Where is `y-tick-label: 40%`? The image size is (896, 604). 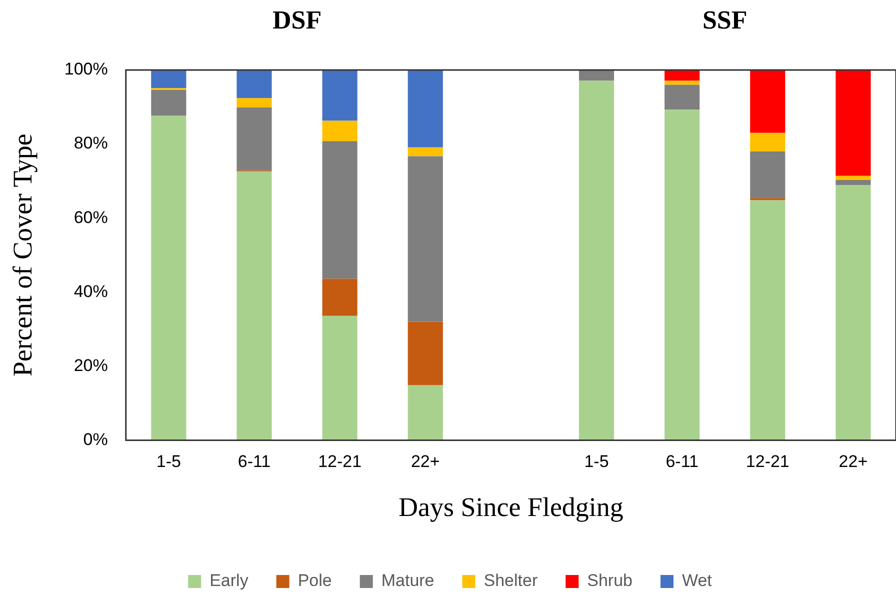
y-tick-label: 40% is located at coordinates (91, 291).